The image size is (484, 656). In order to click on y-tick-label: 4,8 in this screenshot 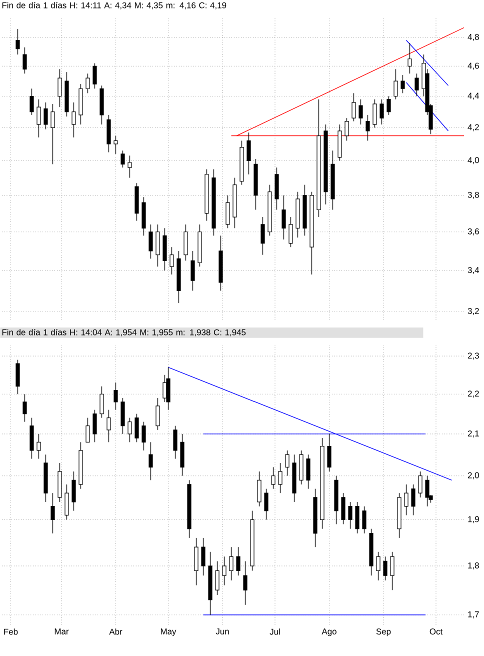, I will do `click(473, 37)`.